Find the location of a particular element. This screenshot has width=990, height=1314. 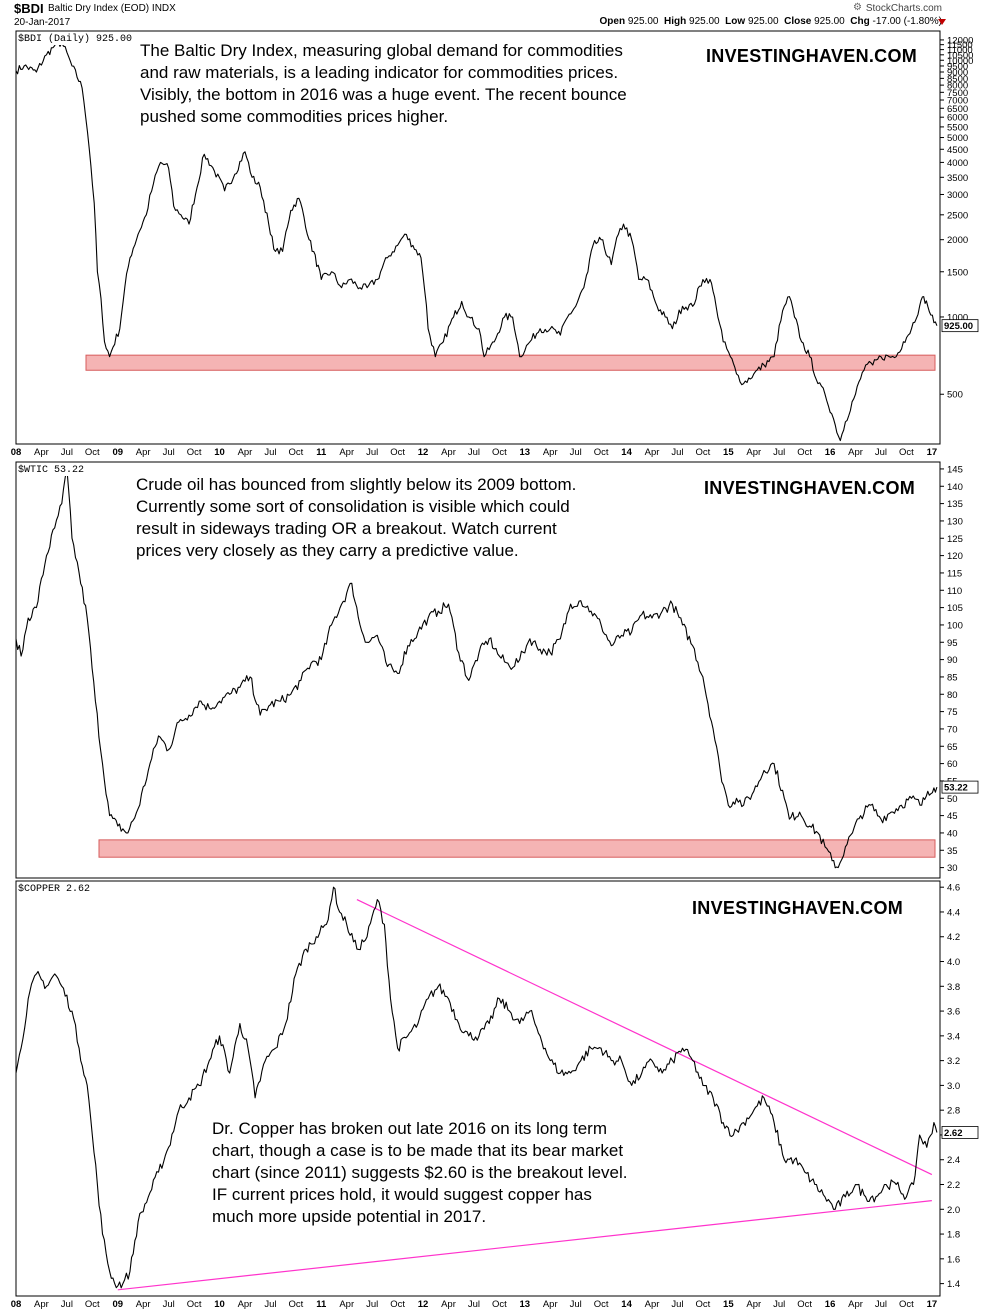

stockcharts-logo: StockCharts.com is located at coordinates (903, 8).